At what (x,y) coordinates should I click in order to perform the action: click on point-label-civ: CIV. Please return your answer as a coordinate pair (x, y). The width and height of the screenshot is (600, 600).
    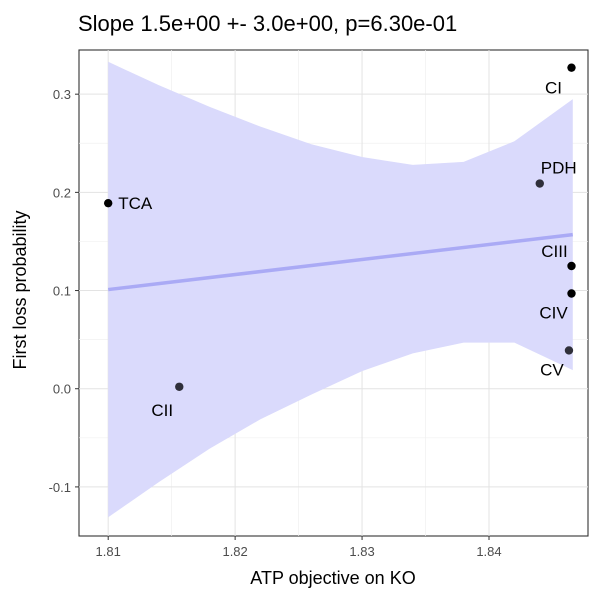
    Looking at the image, I should click on (553, 312).